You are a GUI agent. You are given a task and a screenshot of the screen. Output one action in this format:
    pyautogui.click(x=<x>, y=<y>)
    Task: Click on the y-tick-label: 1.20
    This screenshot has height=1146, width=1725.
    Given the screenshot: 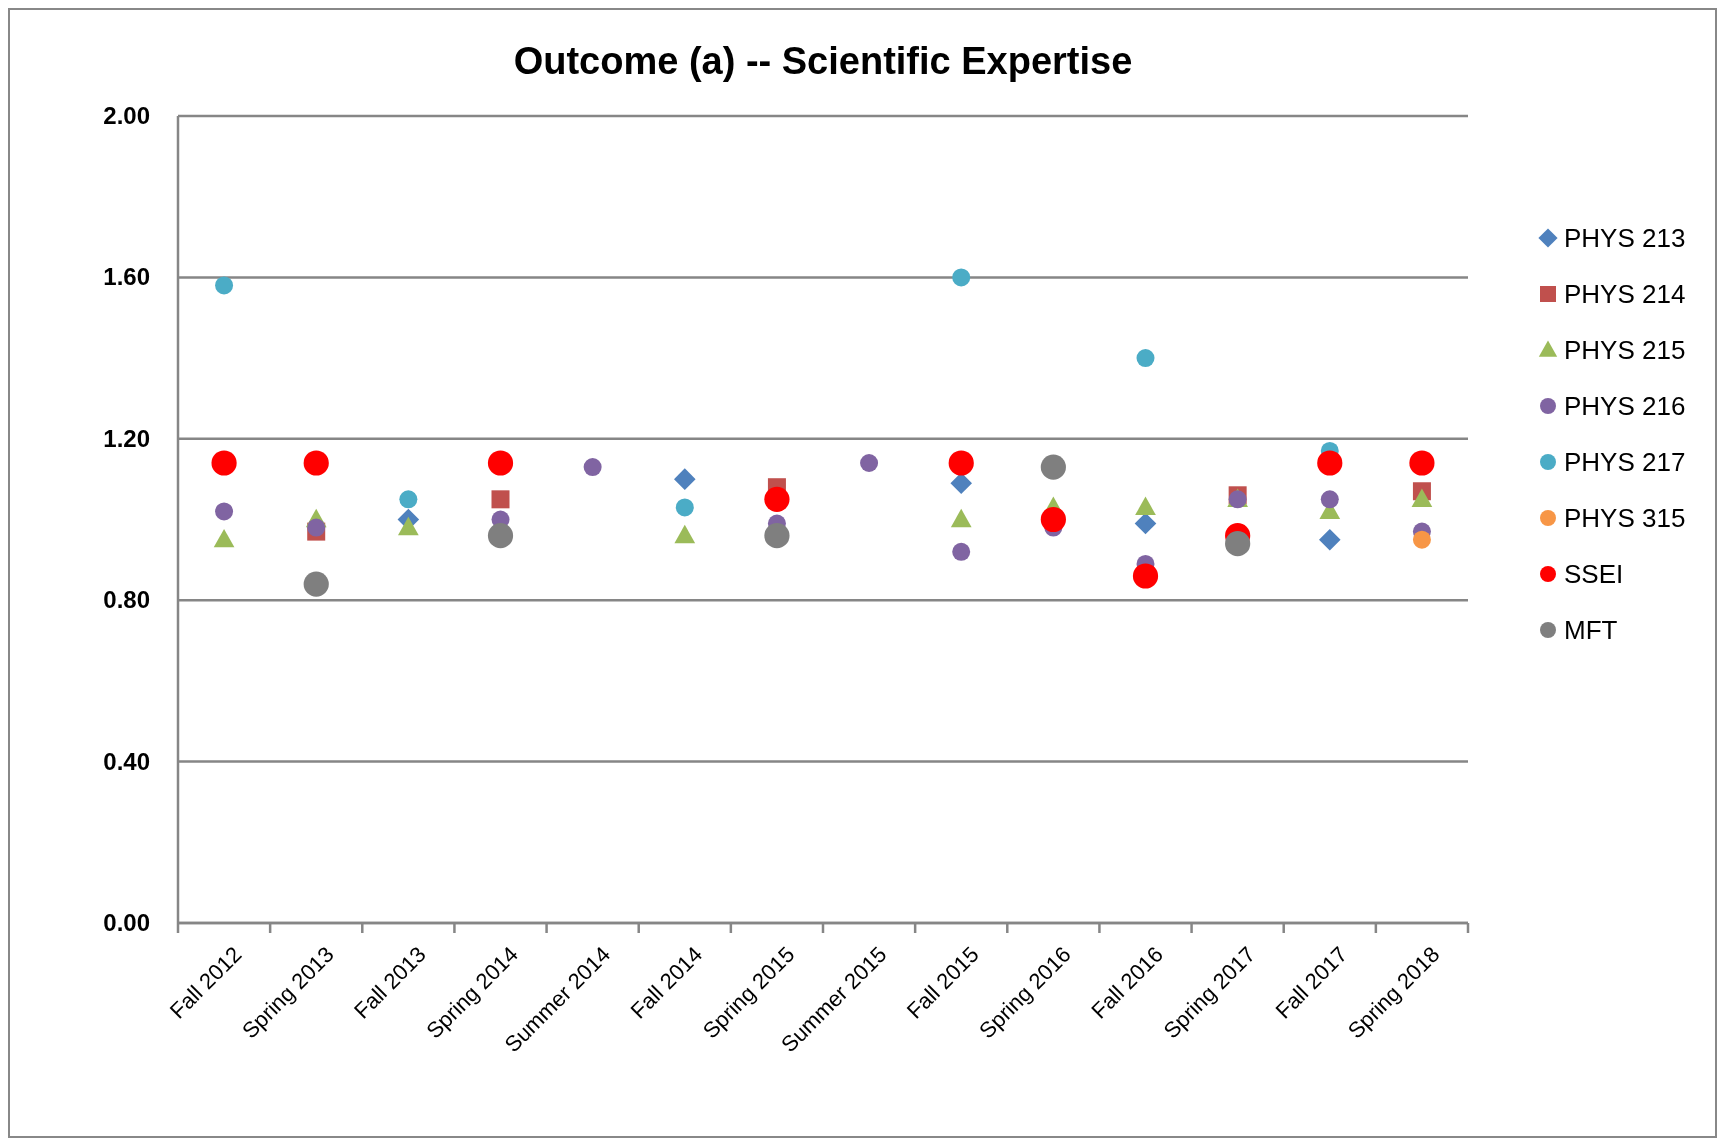 What is the action you would take?
    pyautogui.click(x=126, y=438)
    